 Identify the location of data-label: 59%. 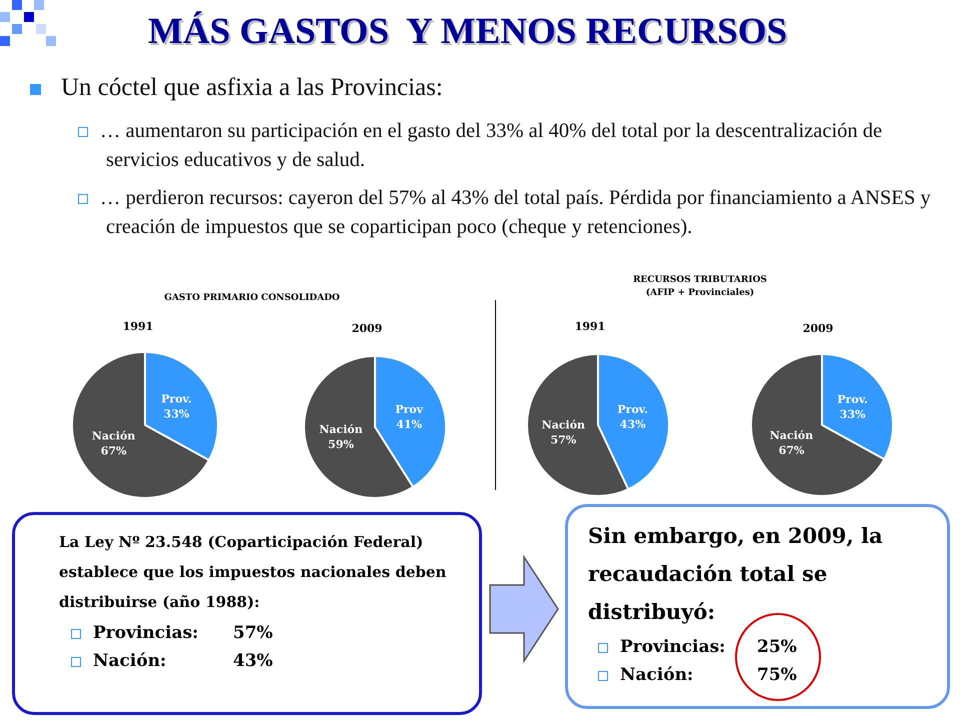
(341, 444).